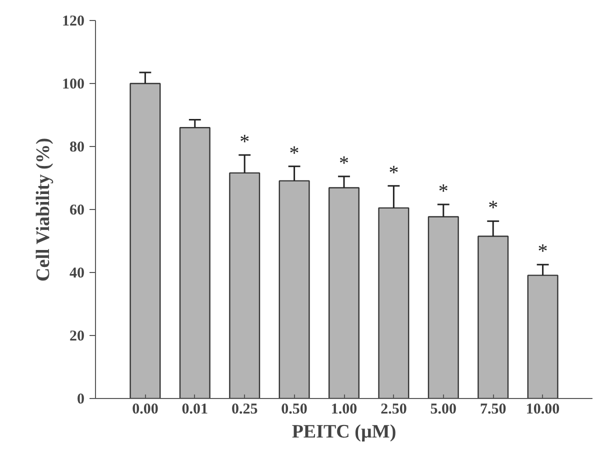 Image resolution: width=607 pixels, height=449 pixels. I want to click on y-tick-label: 80, so click(77, 148).